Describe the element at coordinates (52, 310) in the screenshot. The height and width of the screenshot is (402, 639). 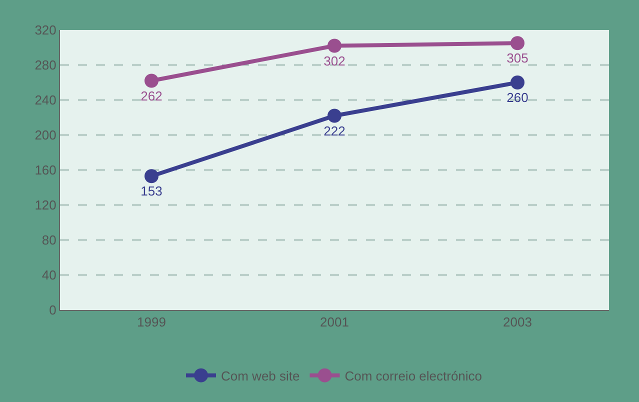
I see `y-tick-label: 0` at that location.